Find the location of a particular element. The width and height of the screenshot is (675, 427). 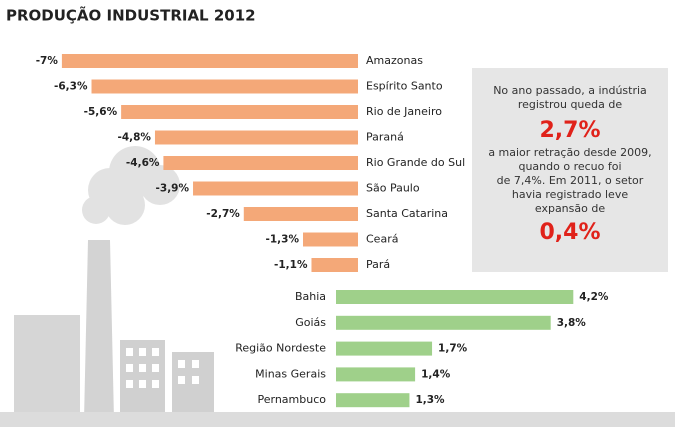

value-label: -7% is located at coordinates (47, 61).